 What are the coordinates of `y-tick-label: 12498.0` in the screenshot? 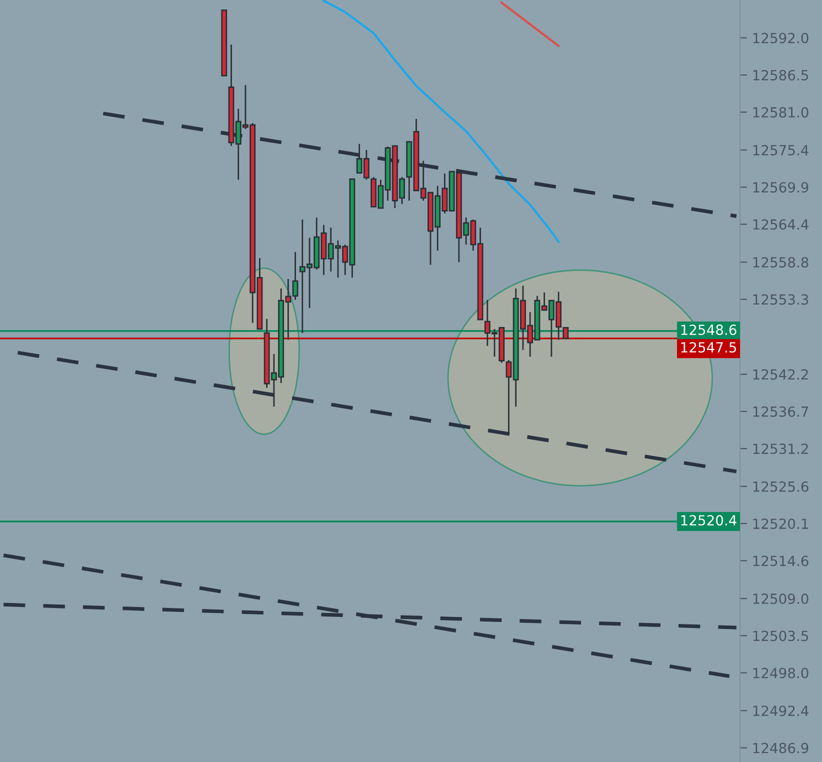 It's located at (780, 673).